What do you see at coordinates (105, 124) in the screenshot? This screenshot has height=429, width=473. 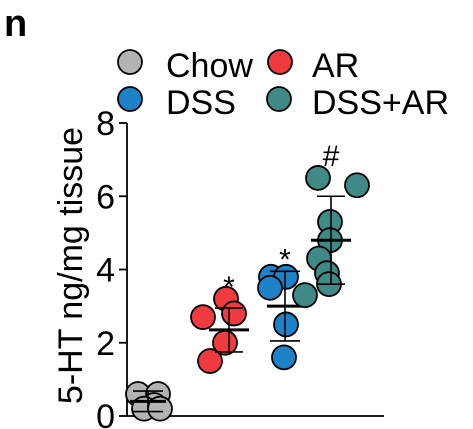 I see `y-tick-label-8: 8` at bounding box center [105, 124].